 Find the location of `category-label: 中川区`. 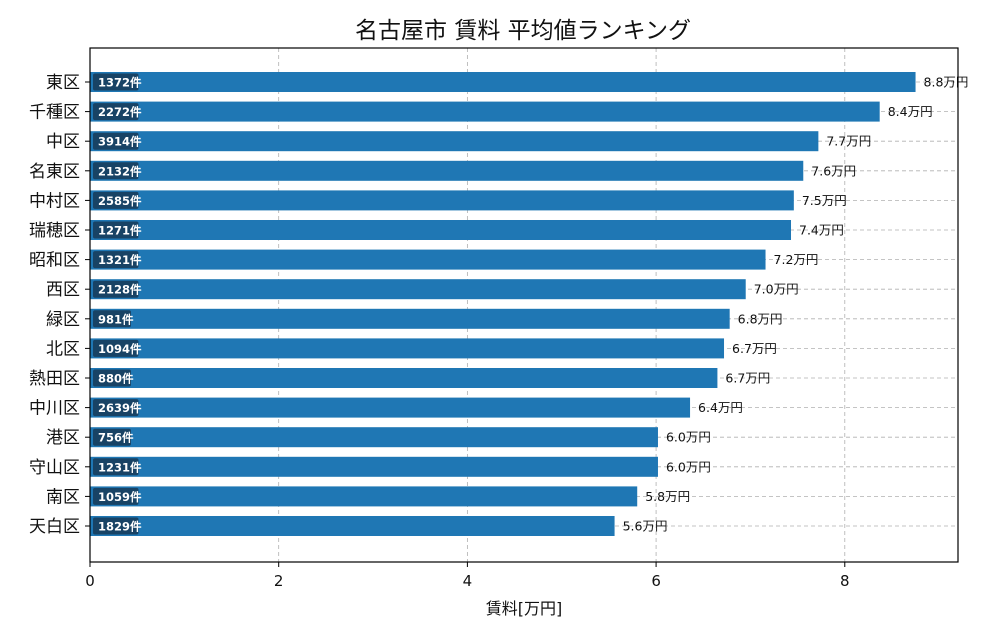

category-label: 中川区 is located at coordinates (54, 409).